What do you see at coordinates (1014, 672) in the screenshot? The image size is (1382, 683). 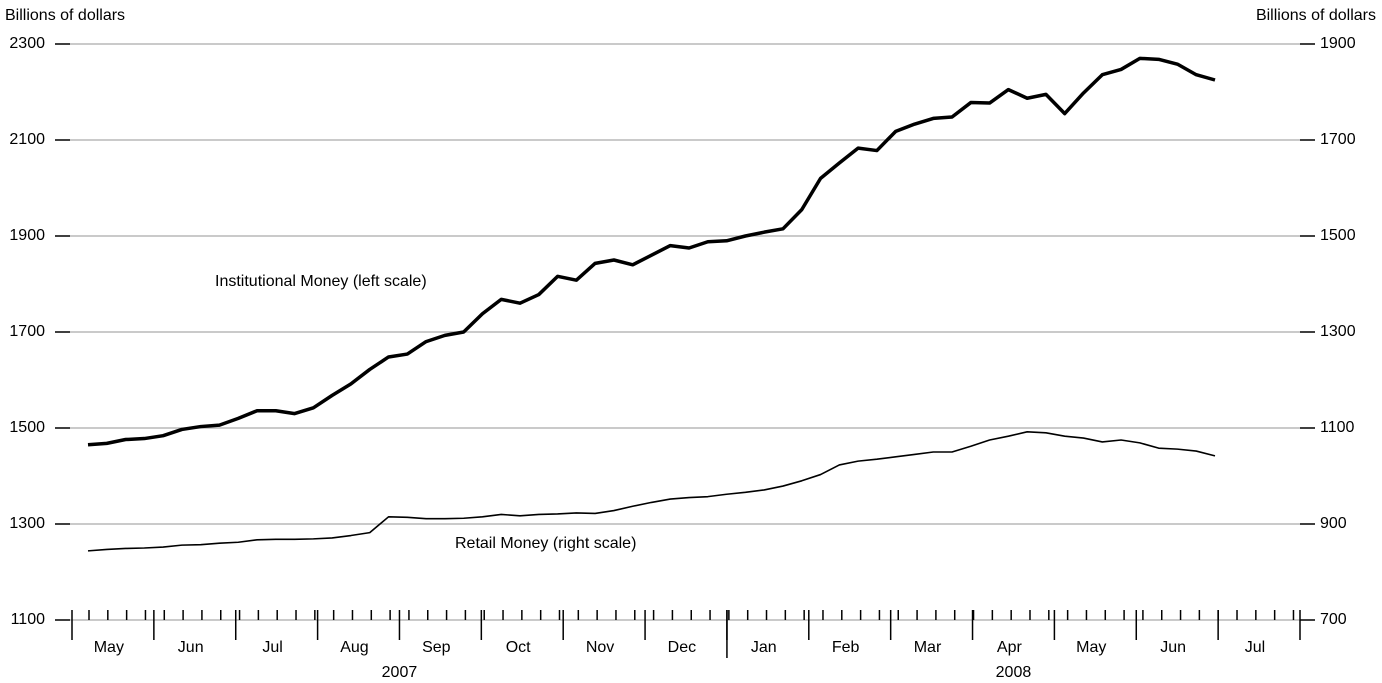 I see `year-label: 2008` at bounding box center [1014, 672].